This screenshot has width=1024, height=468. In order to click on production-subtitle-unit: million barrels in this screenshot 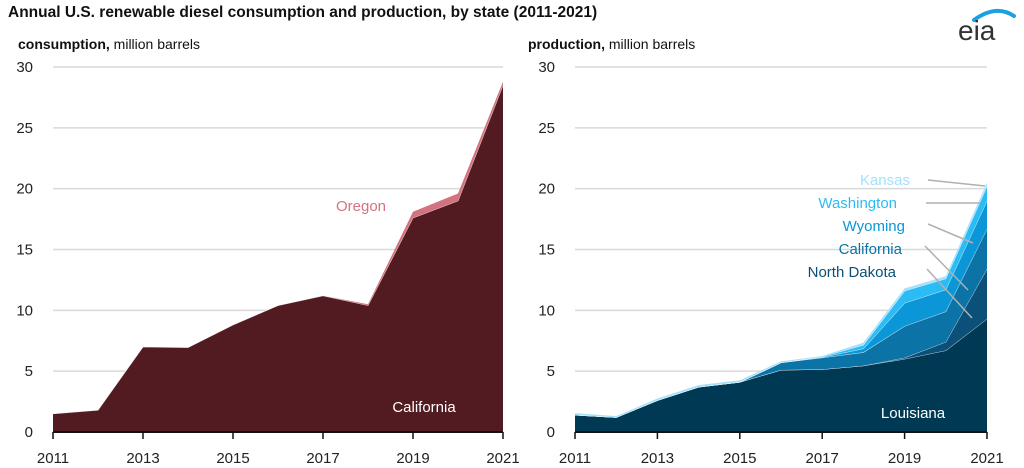, I will do `click(652, 44)`.